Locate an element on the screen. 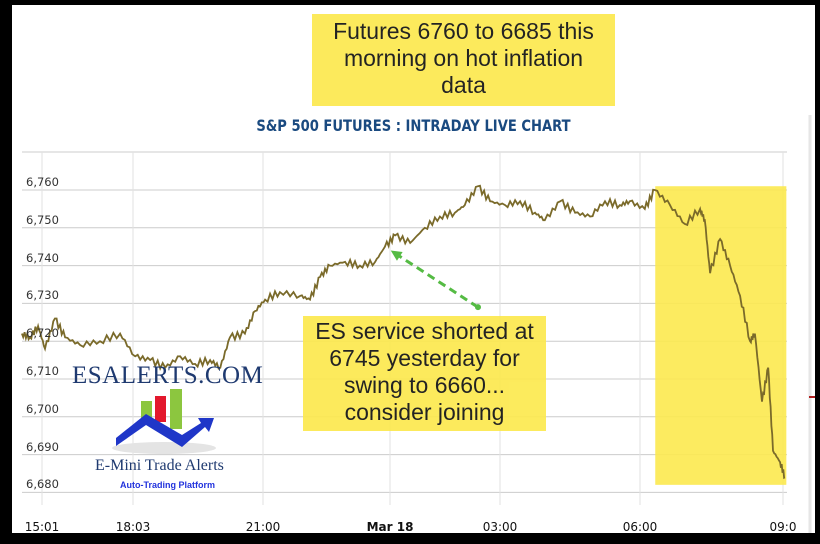 Image resolution: width=820 pixels, height=544 pixels. x-tick-label: 06:00 is located at coordinates (640, 526).